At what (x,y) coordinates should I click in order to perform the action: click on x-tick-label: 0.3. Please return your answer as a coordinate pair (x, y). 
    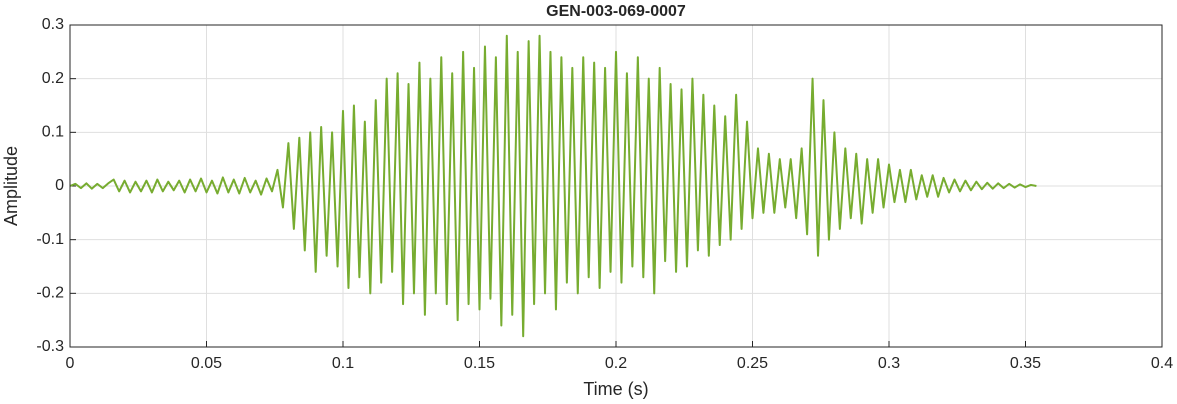
    Looking at the image, I should click on (889, 363).